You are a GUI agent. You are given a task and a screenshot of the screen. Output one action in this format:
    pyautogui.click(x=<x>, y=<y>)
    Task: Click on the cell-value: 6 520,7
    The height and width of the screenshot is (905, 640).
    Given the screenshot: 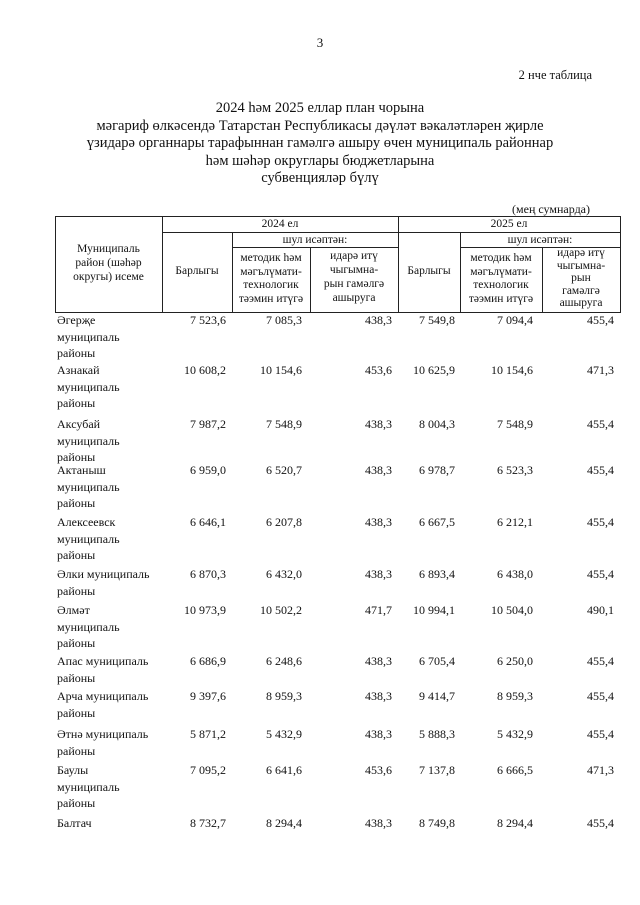 What is the action you would take?
    pyautogui.click(x=284, y=470)
    